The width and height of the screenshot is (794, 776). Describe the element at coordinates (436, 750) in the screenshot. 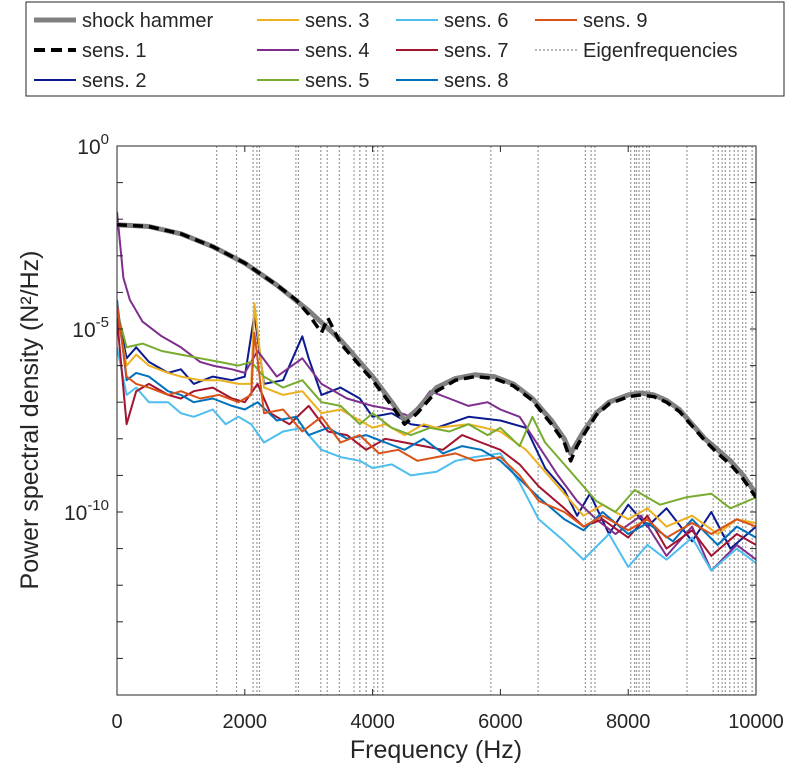

I see `x-axis-label: Frequency (Hz)` at that location.